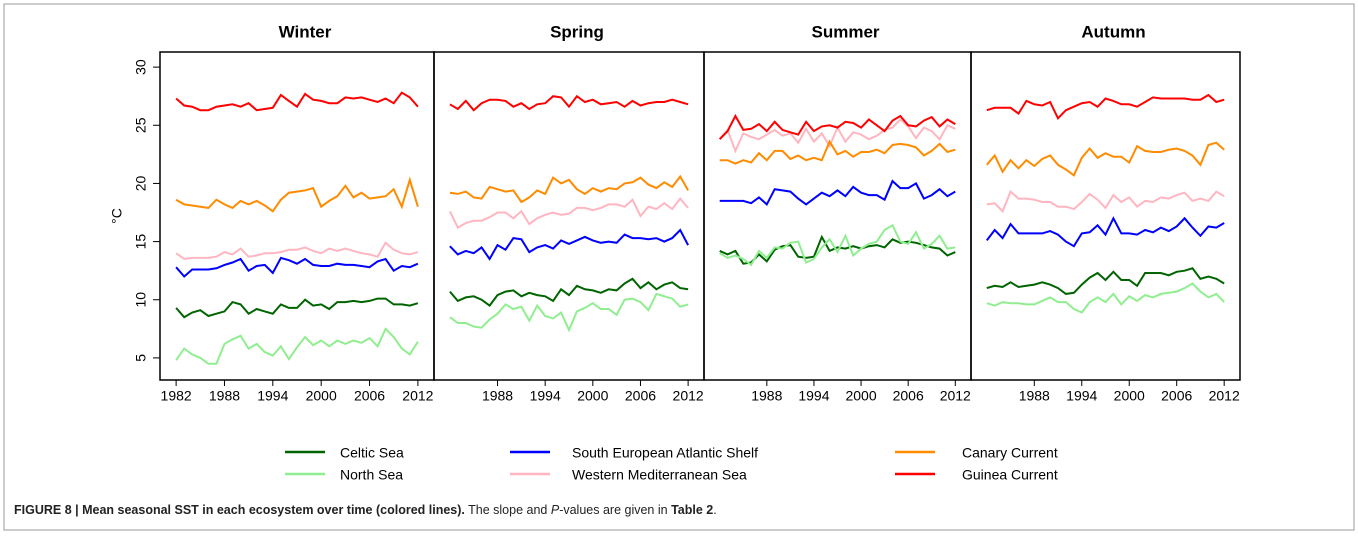  I want to click on caption-text: The slope and, so click(508, 510).